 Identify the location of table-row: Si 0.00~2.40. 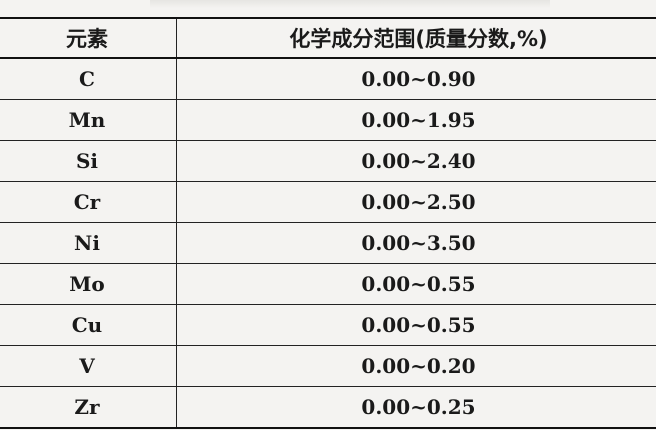
(328, 161).